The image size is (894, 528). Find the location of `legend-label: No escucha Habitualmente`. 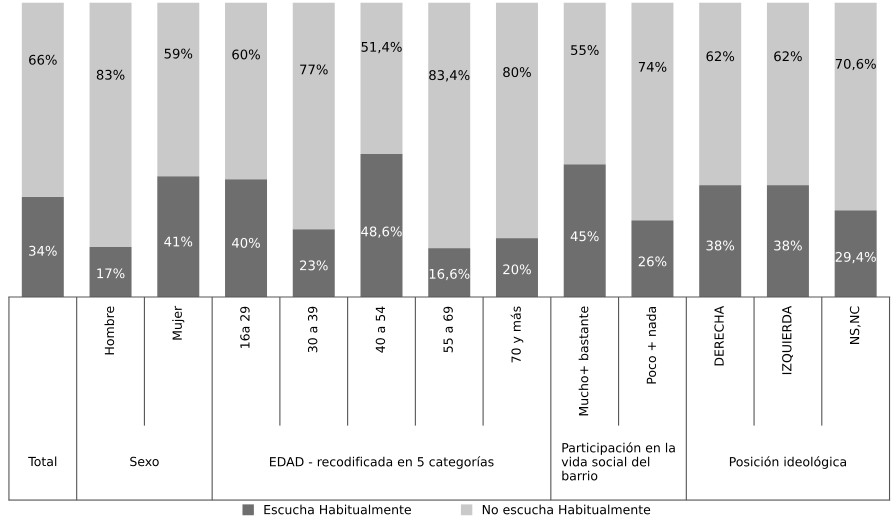

legend-label: No escucha Habitualmente is located at coordinates (566, 509).